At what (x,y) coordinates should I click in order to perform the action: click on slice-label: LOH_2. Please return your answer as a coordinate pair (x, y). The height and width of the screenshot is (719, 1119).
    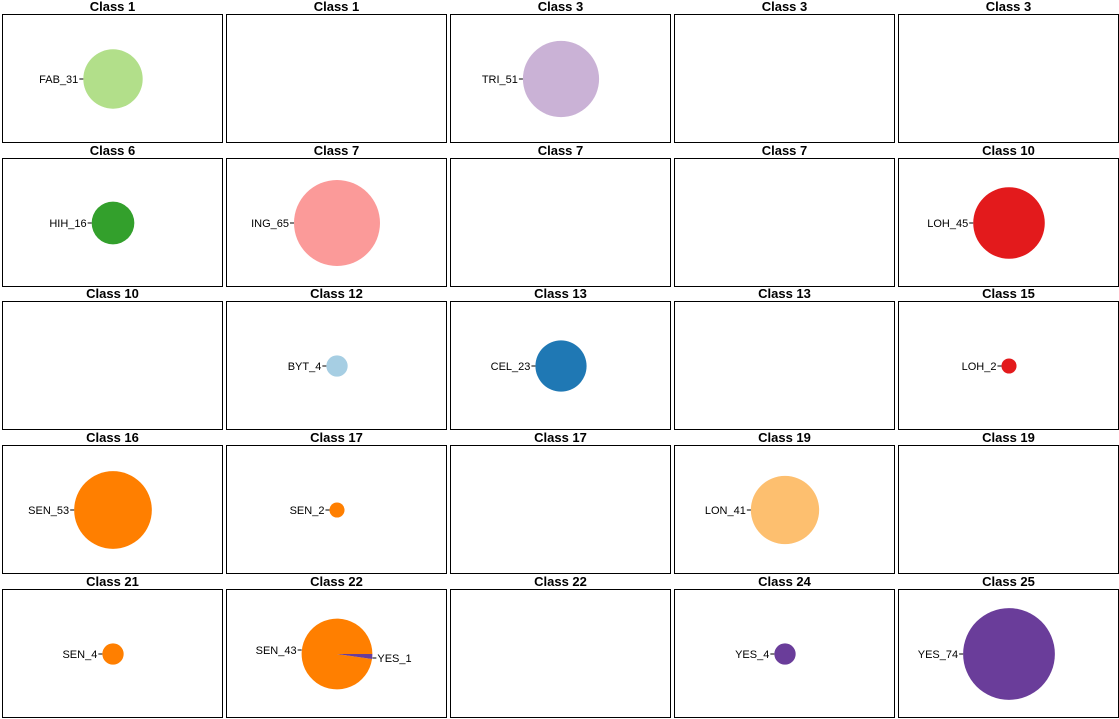
    Looking at the image, I should click on (979, 367).